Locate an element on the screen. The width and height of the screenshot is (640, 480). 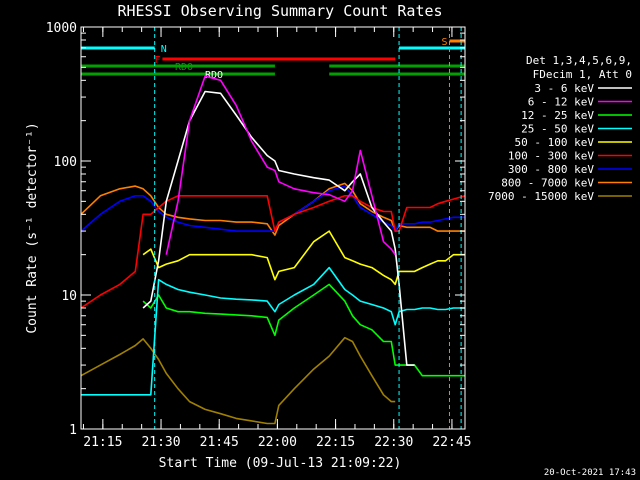
flag-rdo-label-lower: RDO is located at coordinates (214, 75).